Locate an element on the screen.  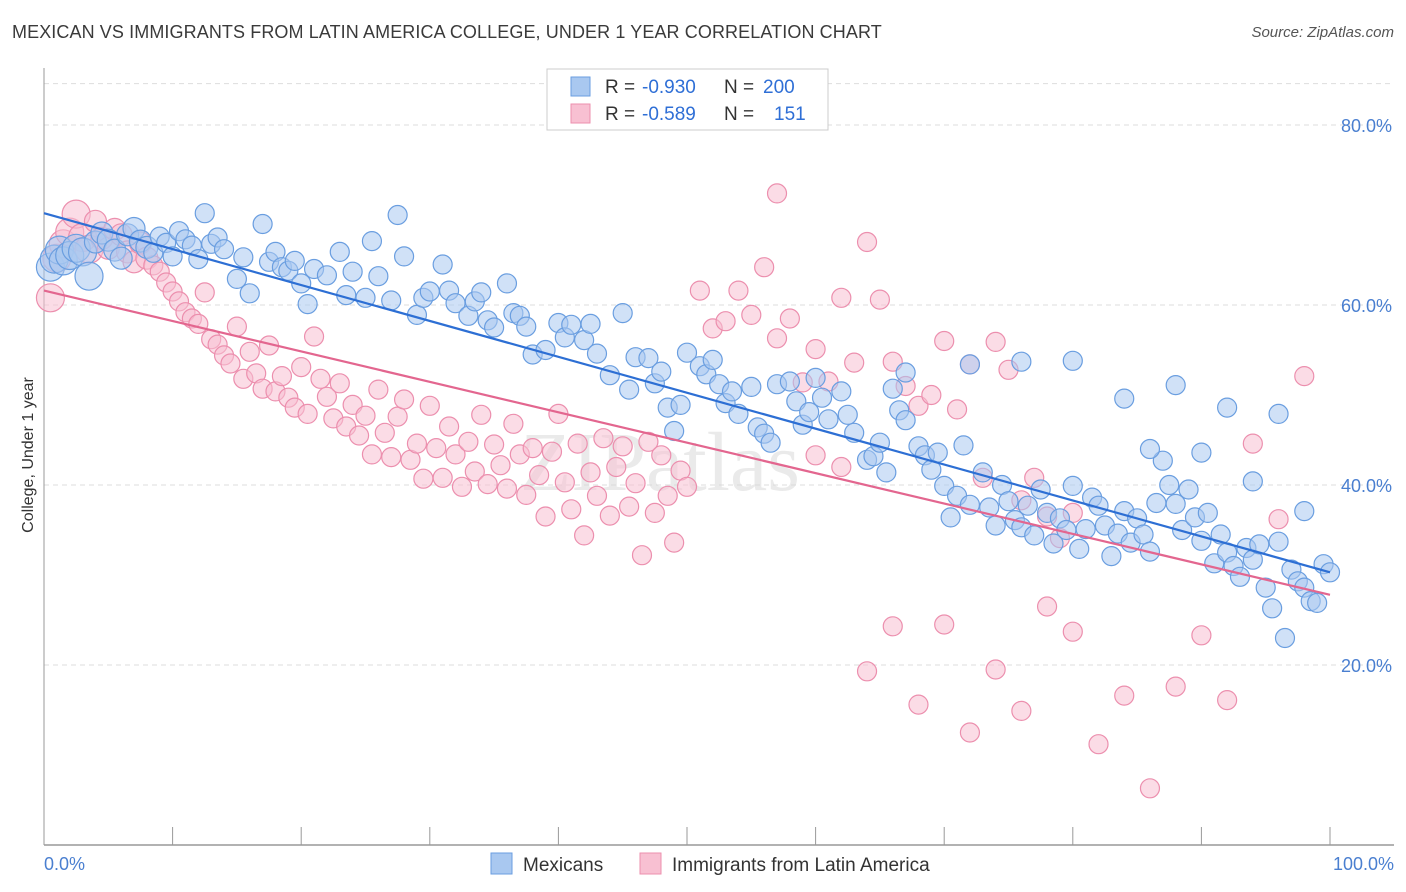
legend-n-label-pink: N = is located at coordinates (739, 114).